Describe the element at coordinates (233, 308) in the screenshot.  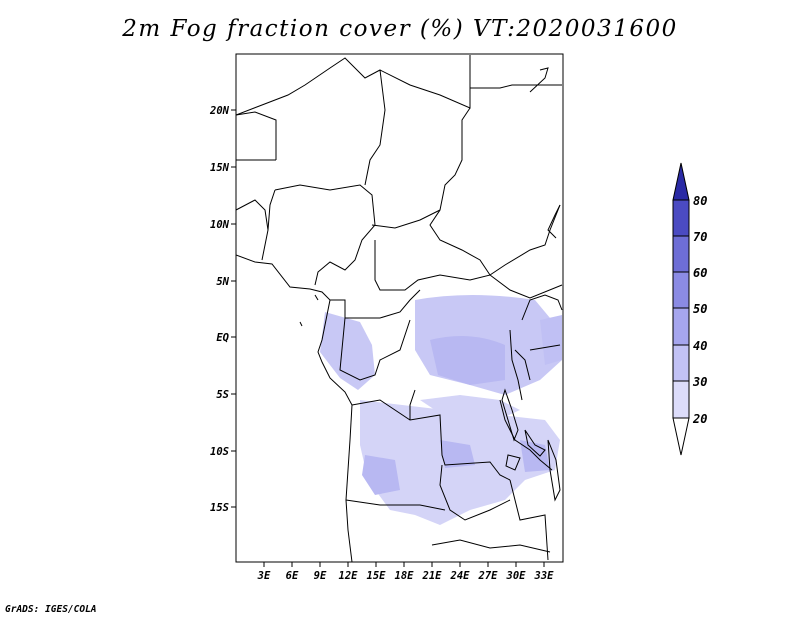
I see `latitude-axis` at that location.